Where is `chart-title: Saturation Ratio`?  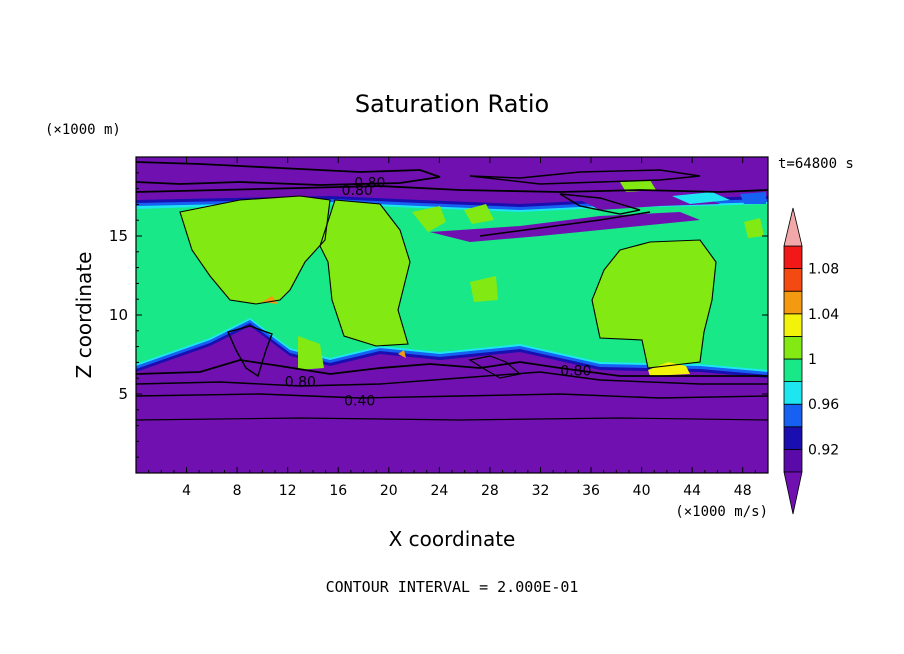 chart-title: Saturation Ratio is located at coordinates (452, 104).